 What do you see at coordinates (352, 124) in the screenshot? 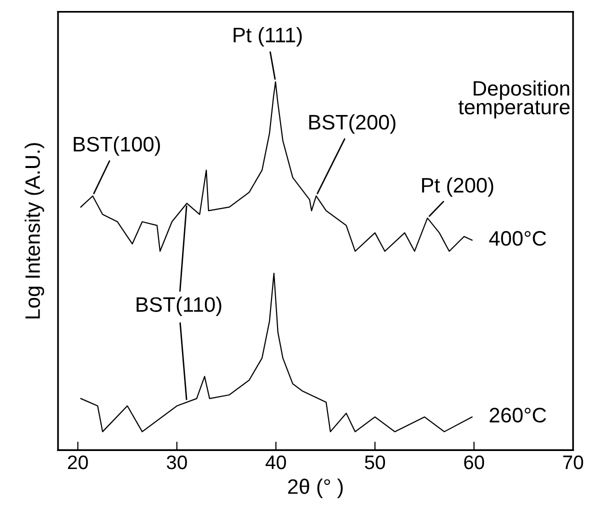
I see `annotation: BST(200)` at bounding box center [352, 124].